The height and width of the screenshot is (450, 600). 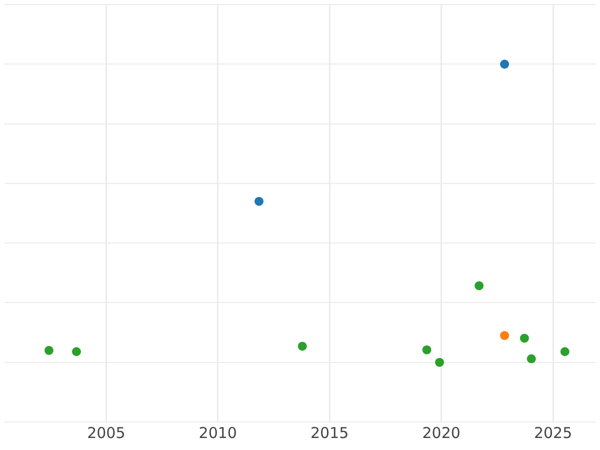 What do you see at coordinates (553, 433) in the screenshot?
I see `x-tick-label: 2025` at bounding box center [553, 433].